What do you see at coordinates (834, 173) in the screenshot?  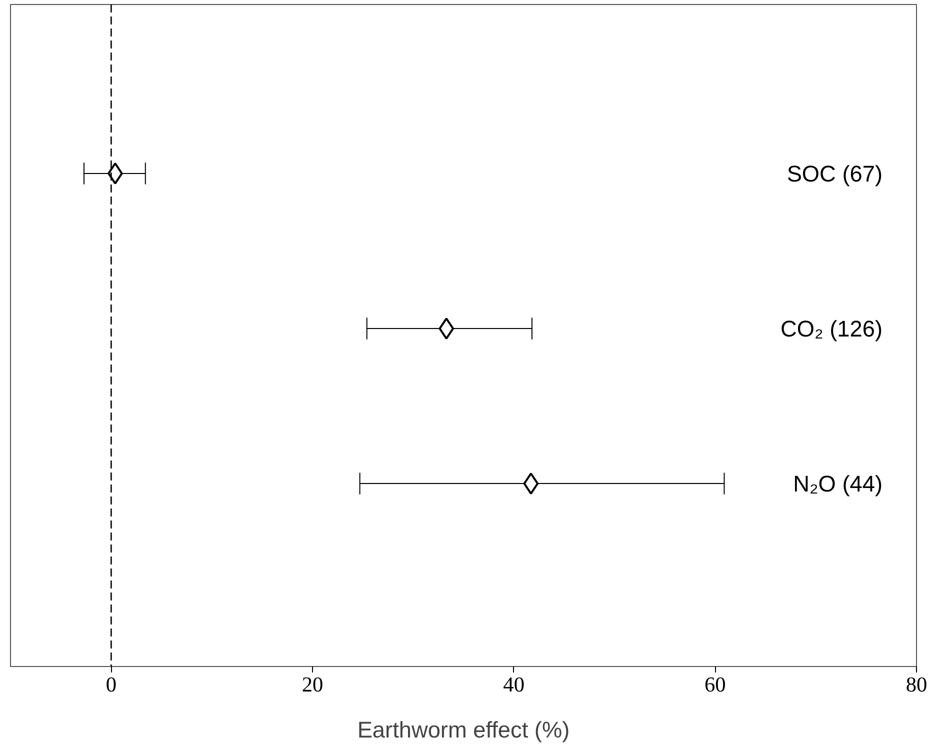 I see `y-tick-label: SOC (67)` at bounding box center [834, 173].